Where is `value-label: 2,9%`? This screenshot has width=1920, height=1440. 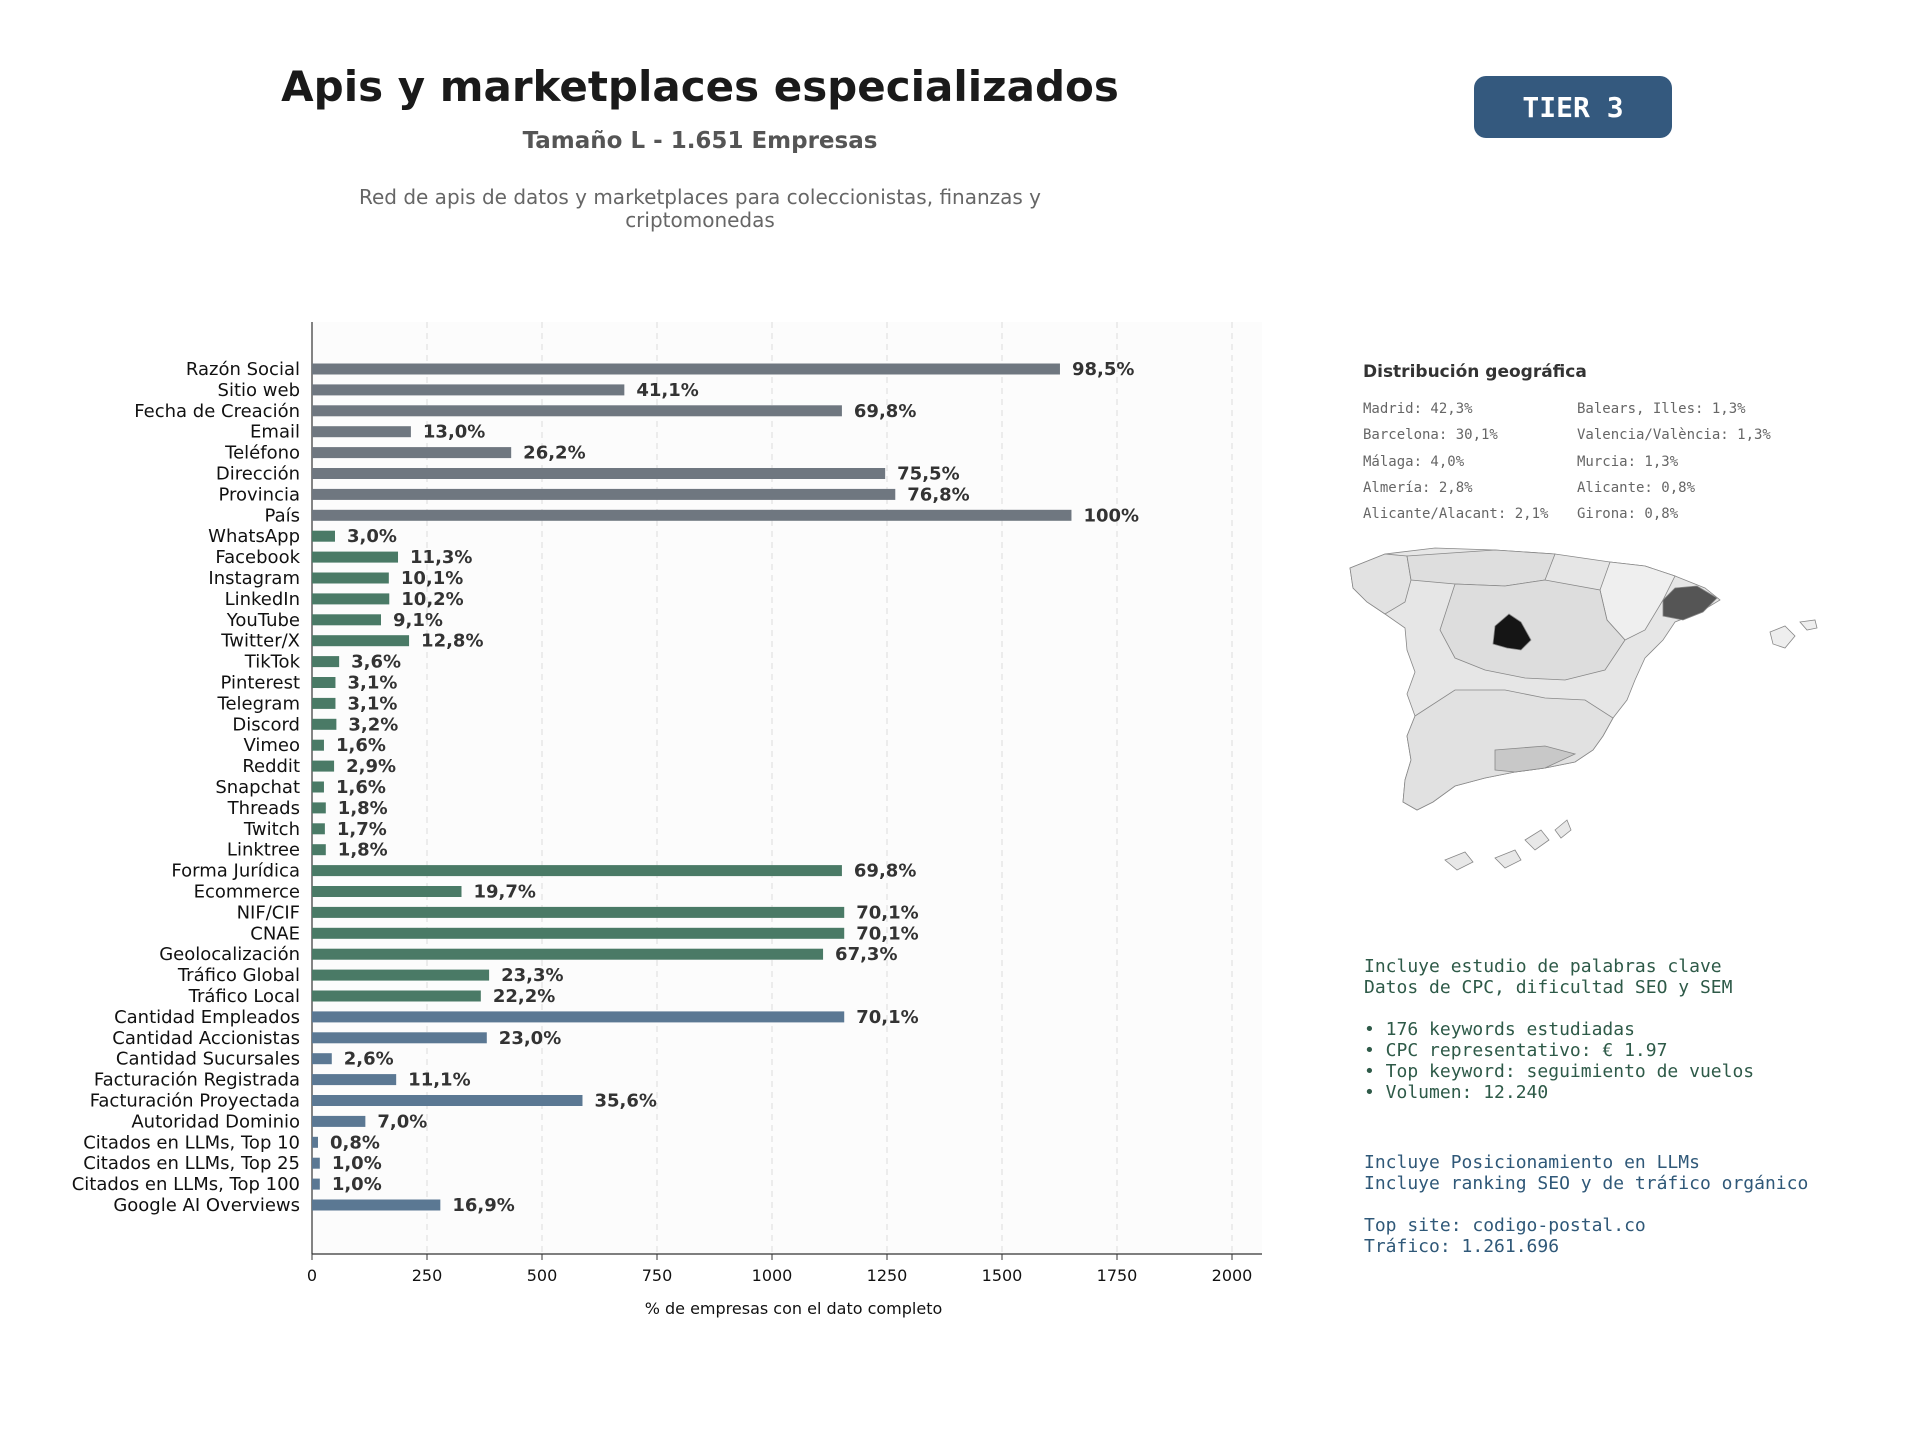
value-label: 2,9% is located at coordinates (371, 766).